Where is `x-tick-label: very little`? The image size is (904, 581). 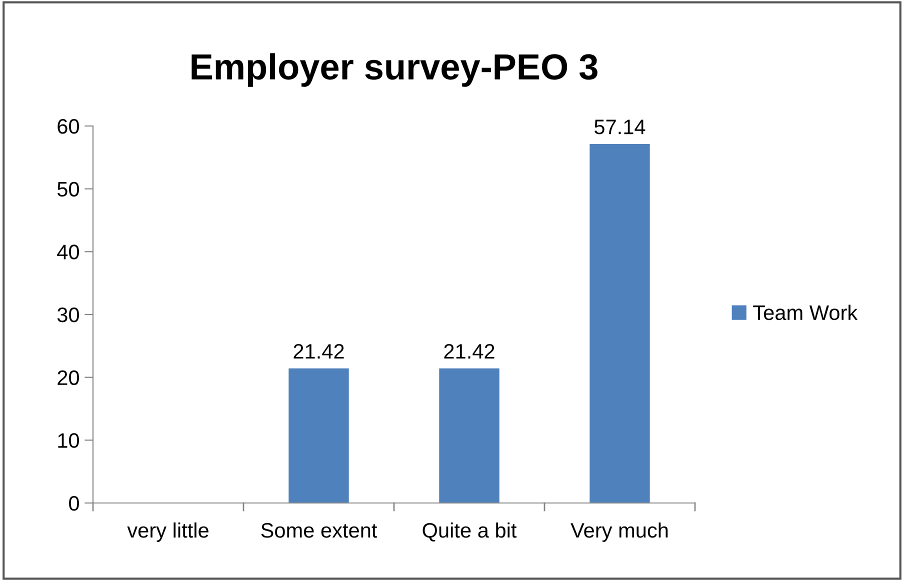 x-tick-label: very little is located at coordinates (167, 532).